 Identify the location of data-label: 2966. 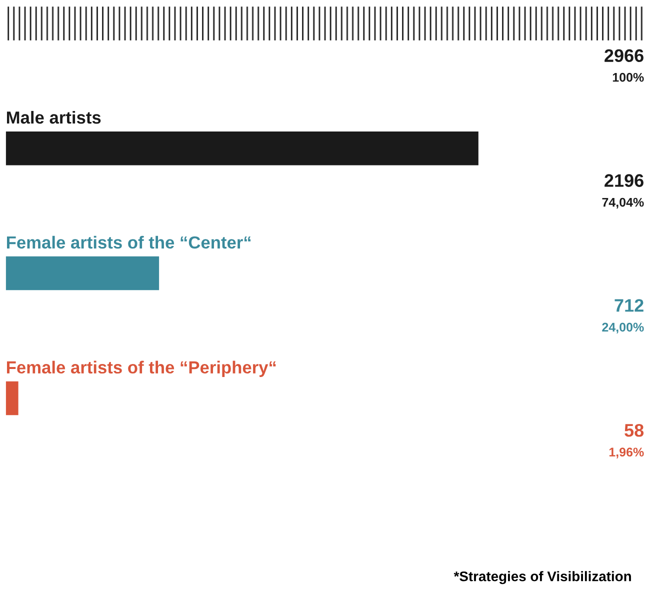
(624, 55).